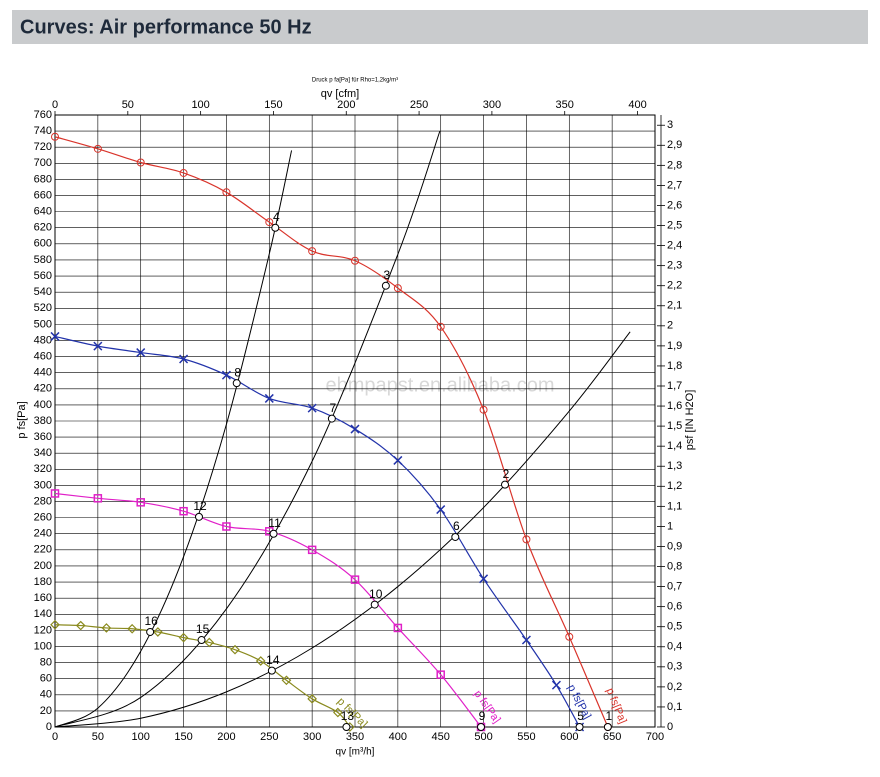 Image resolution: width=880 pixels, height=777 pixels. Describe the element at coordinates (674, 225) in the screenshot. I see `y2-tick-label: 2,5` at that location.